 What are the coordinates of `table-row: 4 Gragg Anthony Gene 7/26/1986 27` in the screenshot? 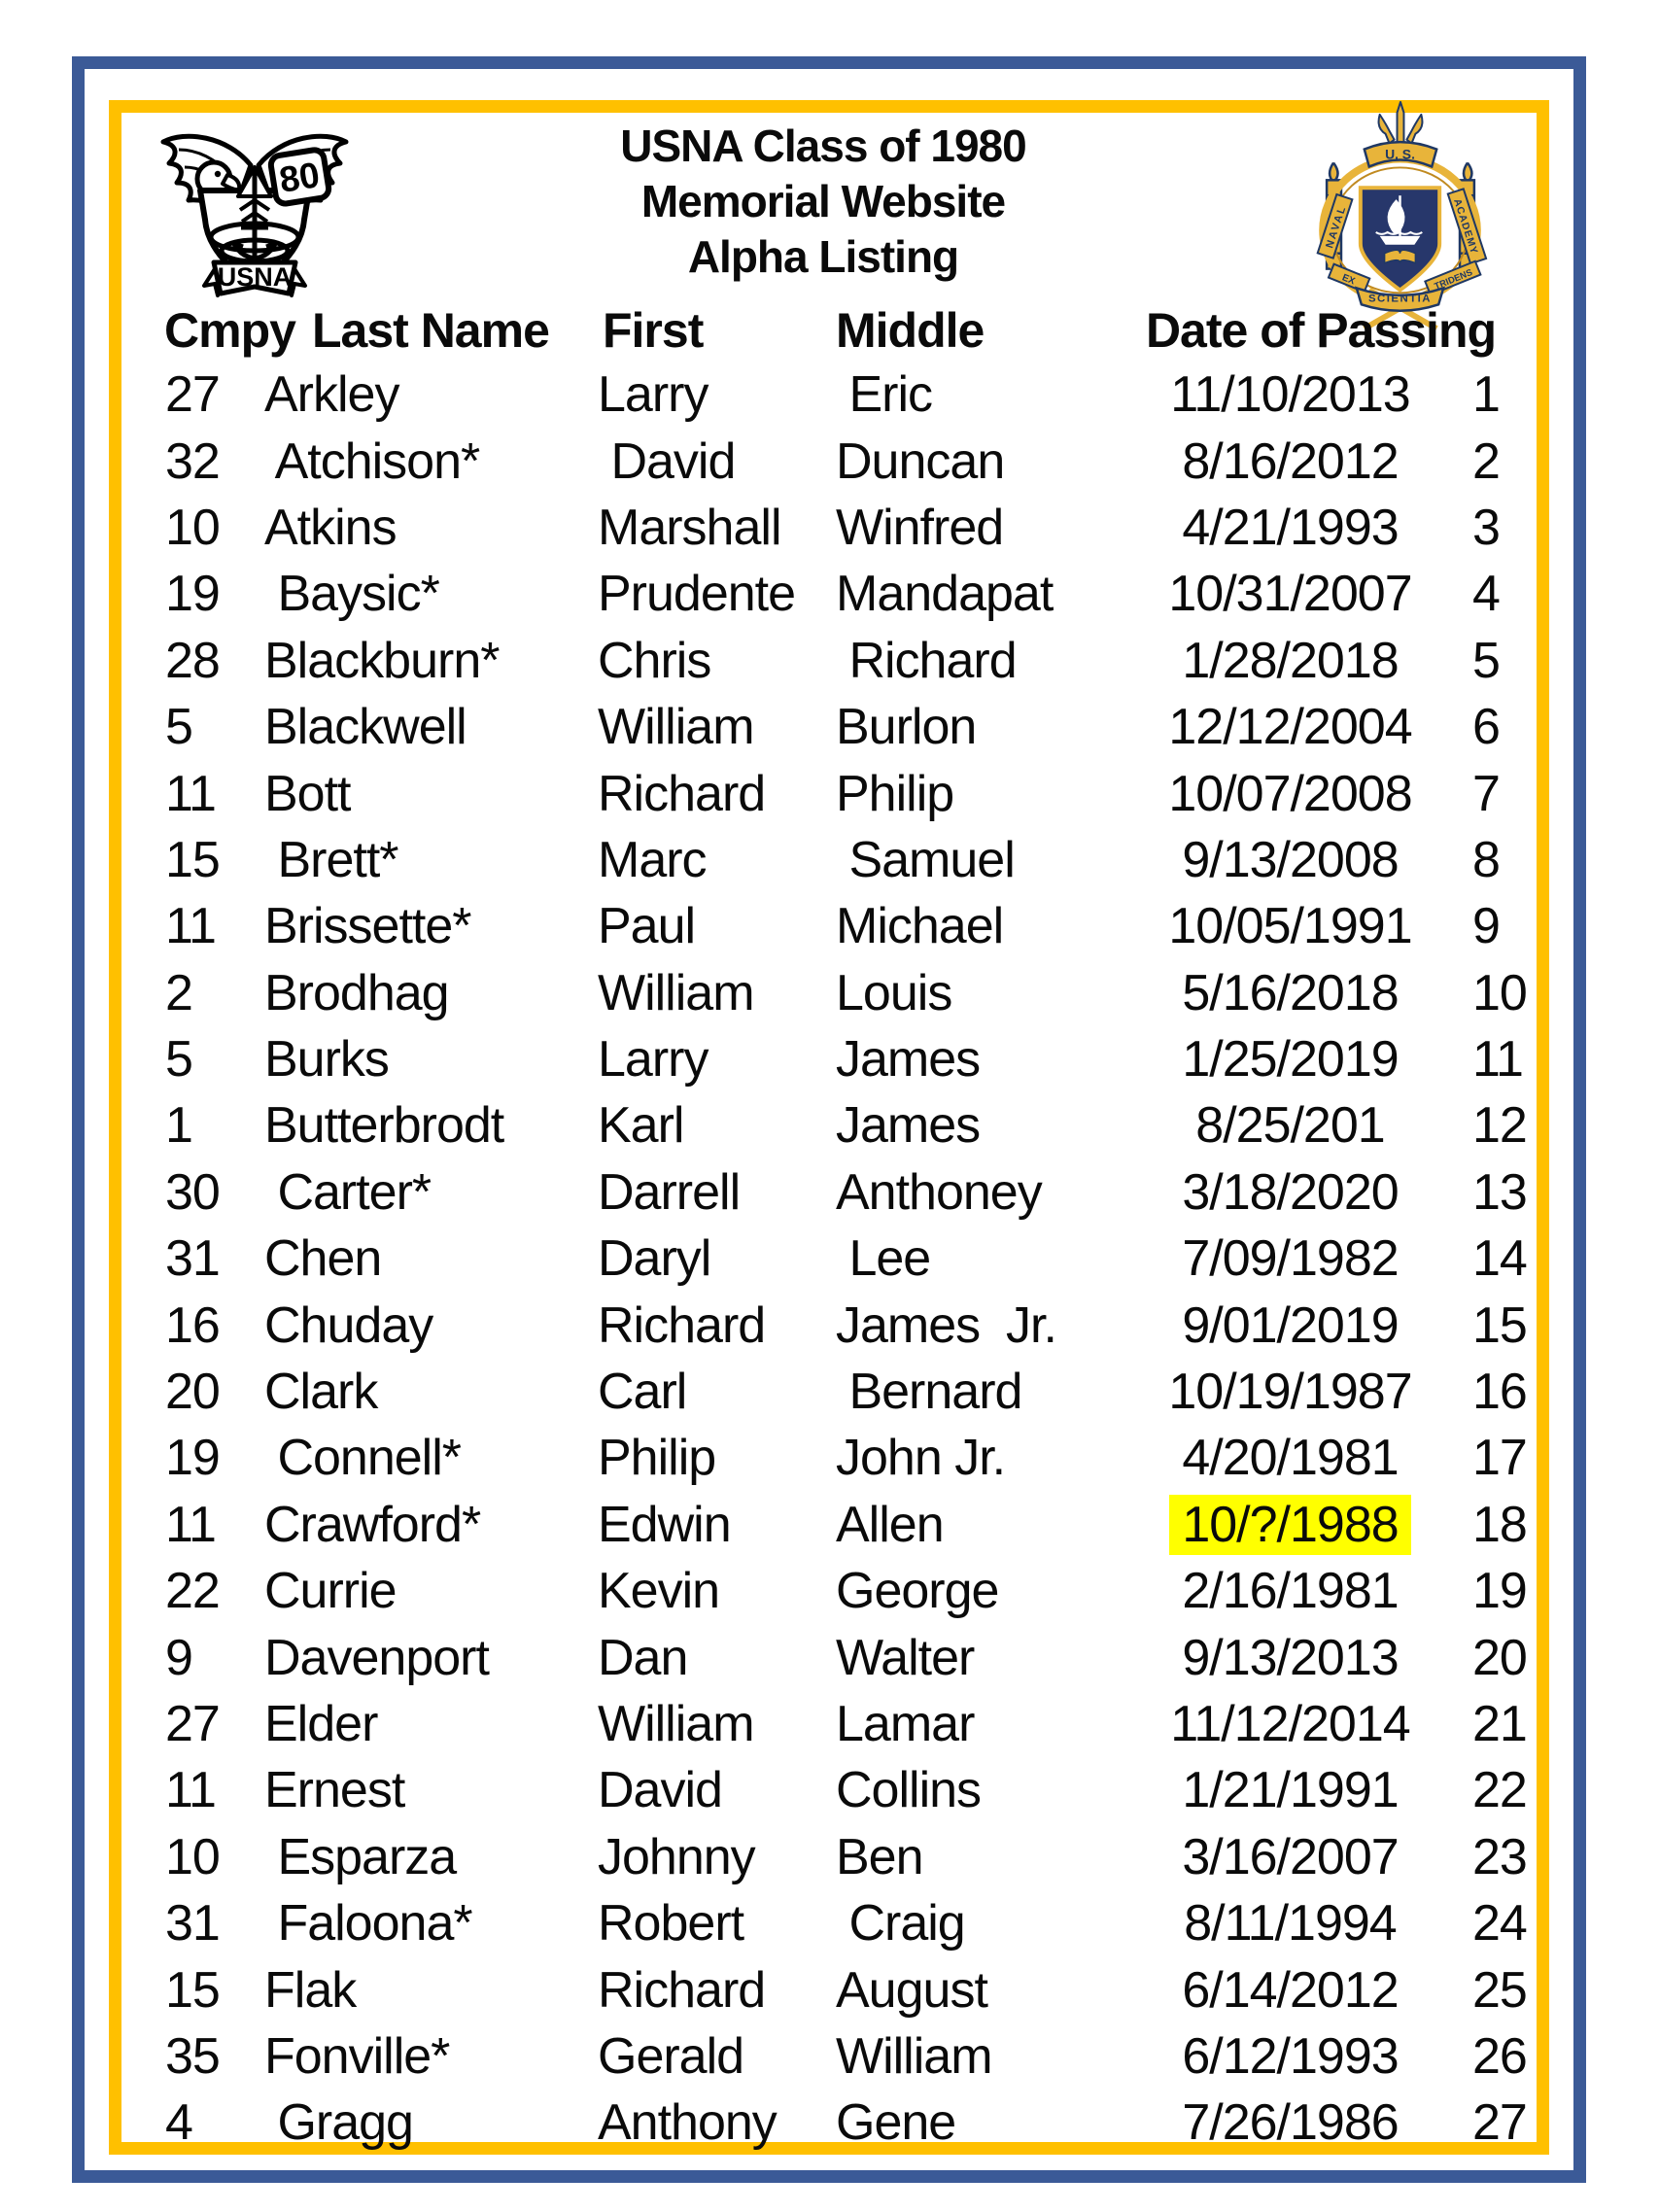 It's located at (829, 2123).